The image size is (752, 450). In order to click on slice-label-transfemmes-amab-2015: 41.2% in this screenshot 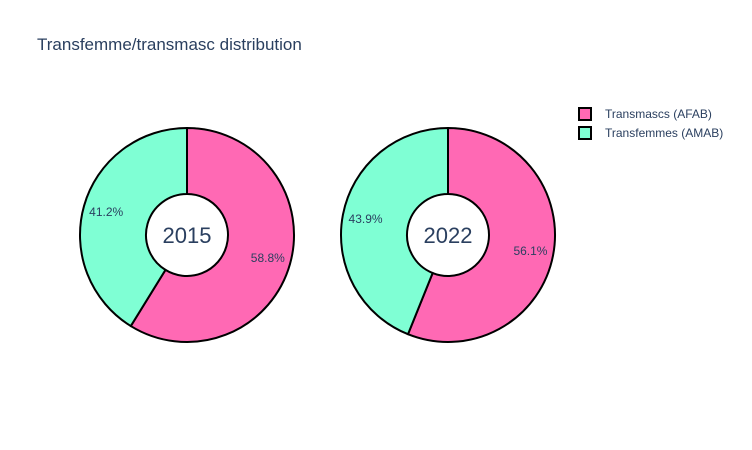, I will do `click(106, 212)`.